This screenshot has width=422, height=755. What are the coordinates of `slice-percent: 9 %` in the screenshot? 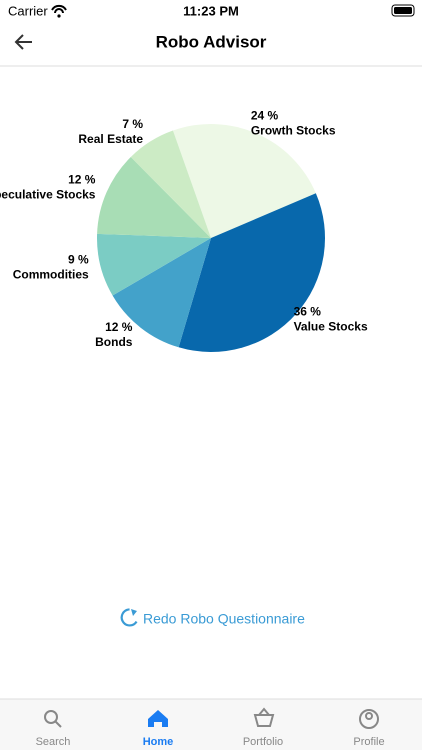 It's located at (78, 259).